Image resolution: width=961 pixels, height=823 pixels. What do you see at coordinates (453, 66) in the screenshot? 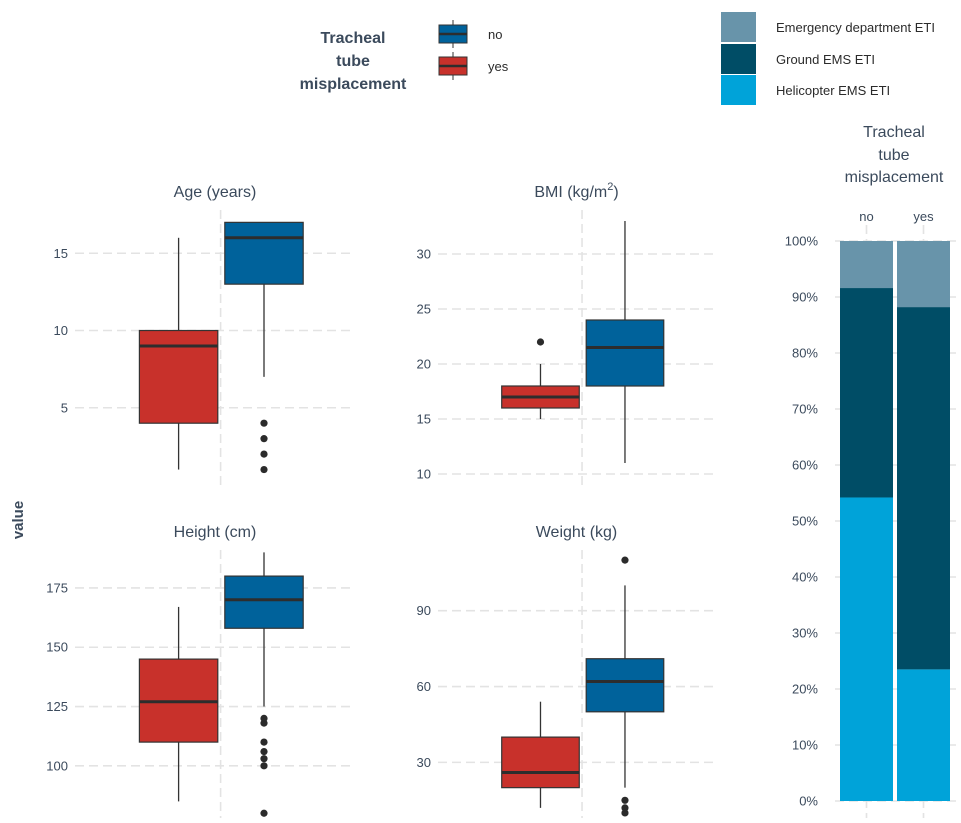
I see `legend-key-yes` at bounding box center [453, 66].